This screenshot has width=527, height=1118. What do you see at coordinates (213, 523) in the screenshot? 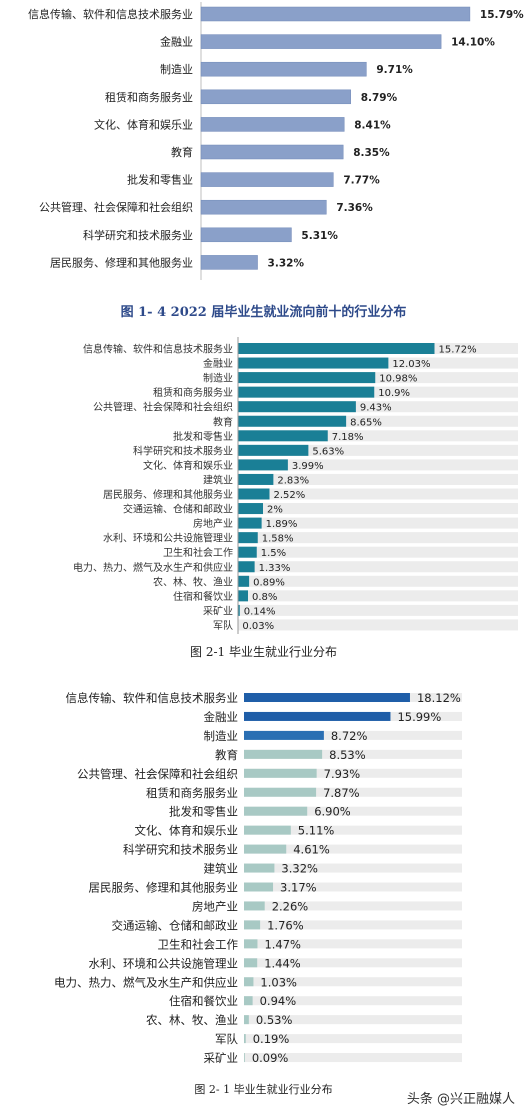
I see `chart-2-category-label: 房地产业` at bounding box center [213, 523].